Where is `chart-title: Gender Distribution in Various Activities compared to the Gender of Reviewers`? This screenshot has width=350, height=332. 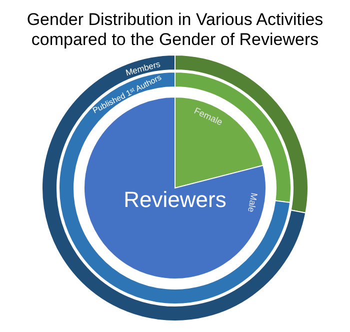 chart-title: Gender Distribution in Various Activities compared to the Gender of Reviewers is located at coordinates (175, 29).